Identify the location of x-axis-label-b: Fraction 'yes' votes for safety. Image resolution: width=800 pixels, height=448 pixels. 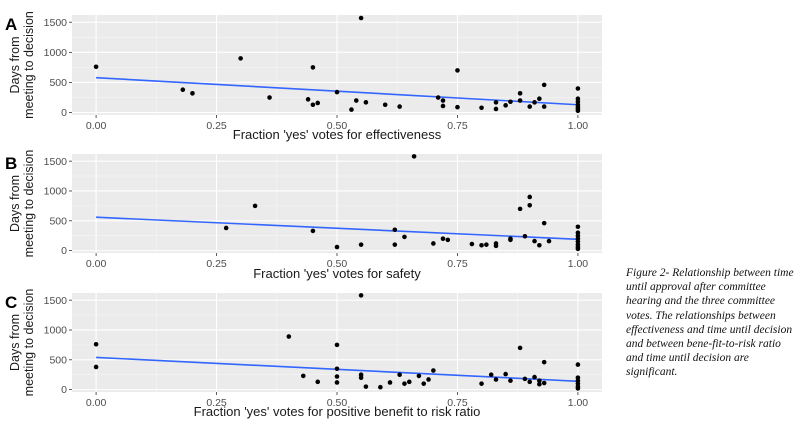
(337, 273).